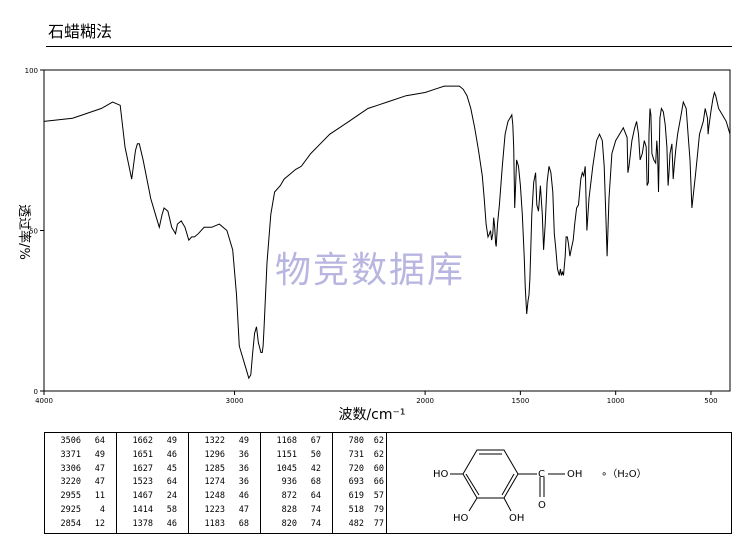 This screenshot has width=737, height=539. Describe the element at coordinates (81, 511) in the screenshot. I see `peak-row: 2925 4` at that location.